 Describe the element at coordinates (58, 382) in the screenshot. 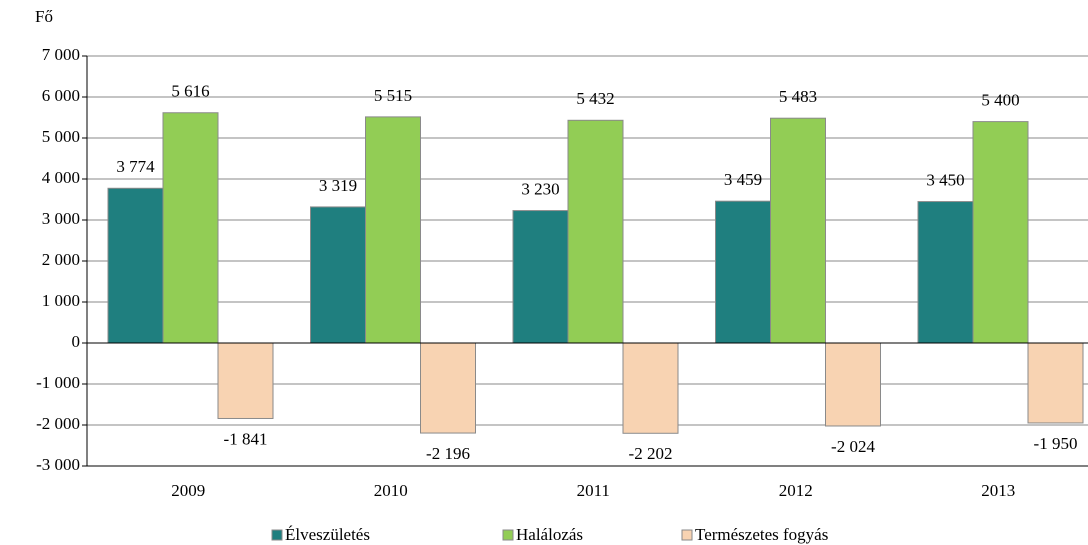

I see `y-tick-label: -1 000` at that location.